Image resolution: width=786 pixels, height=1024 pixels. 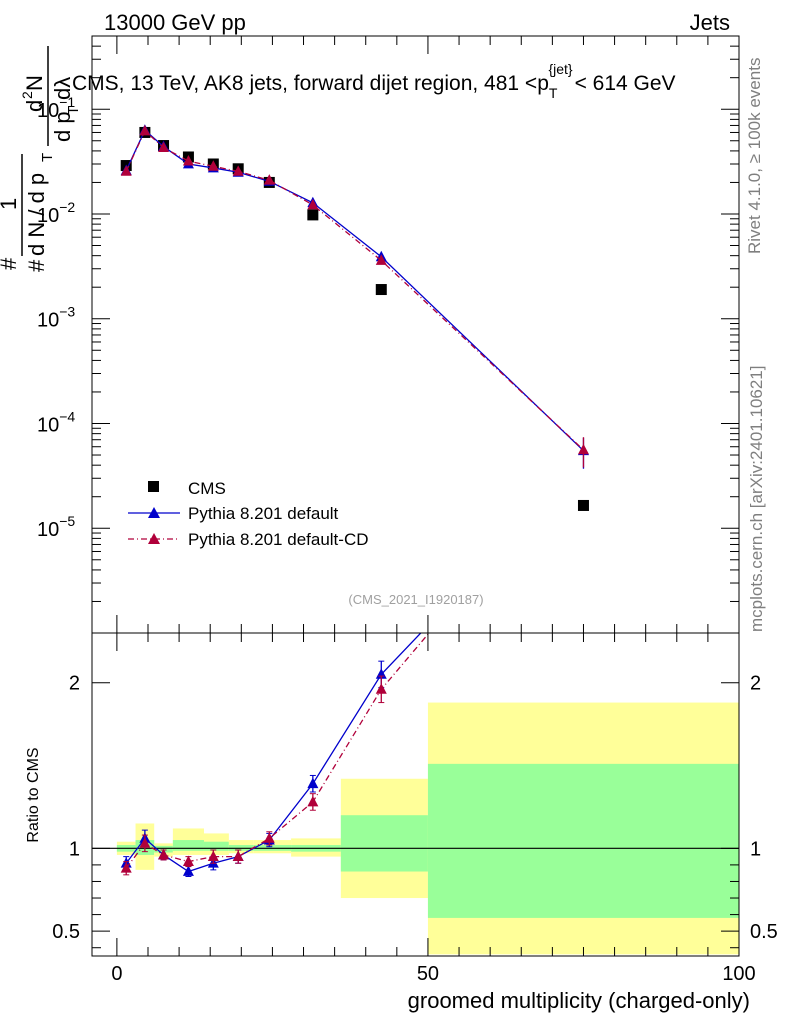 I want to click on main-y-label: # d N / d p T 1 # d 2 N d p T dλ, so click(x=41, y=159).